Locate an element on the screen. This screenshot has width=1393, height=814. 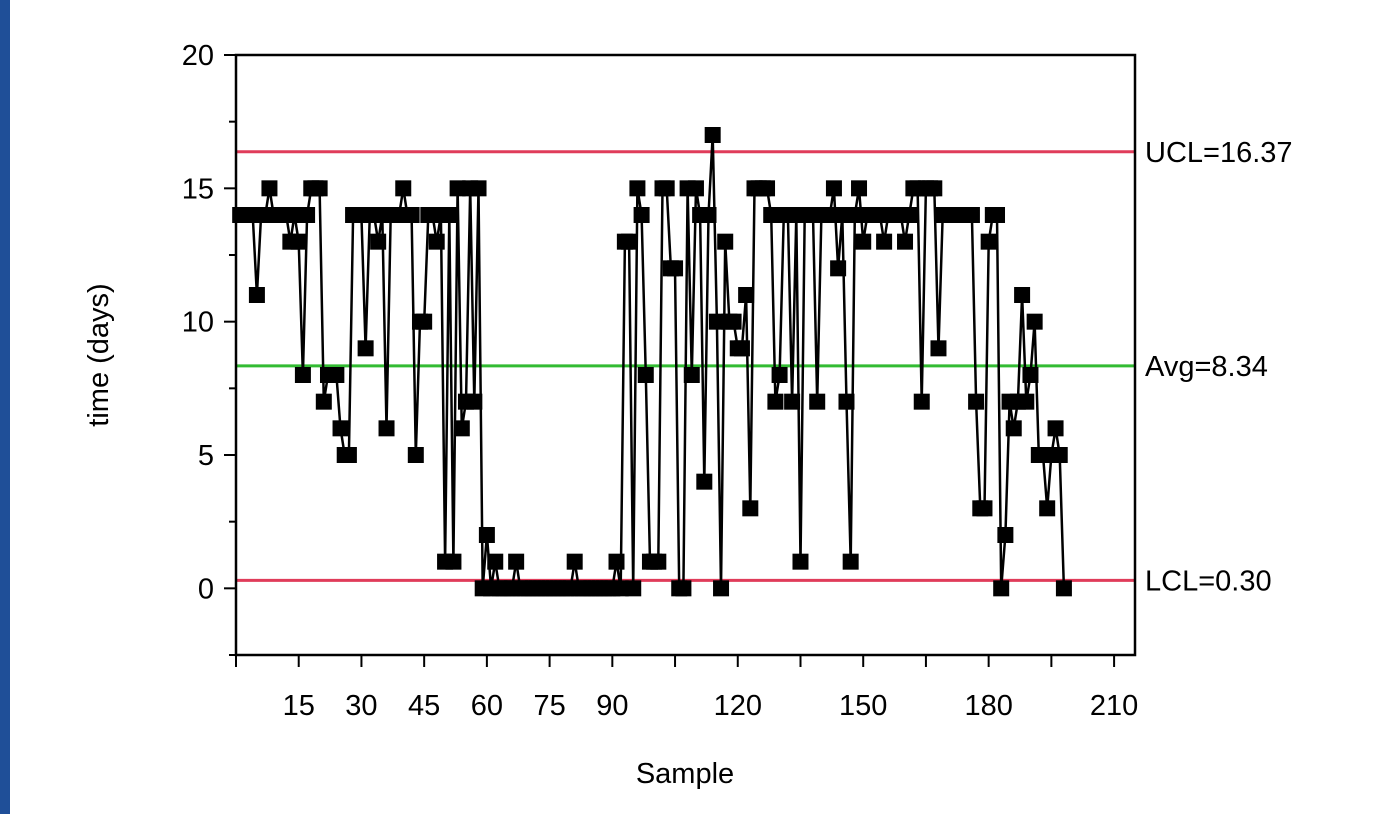
x-axis-title: Sample is located at coordinates (685, 774).